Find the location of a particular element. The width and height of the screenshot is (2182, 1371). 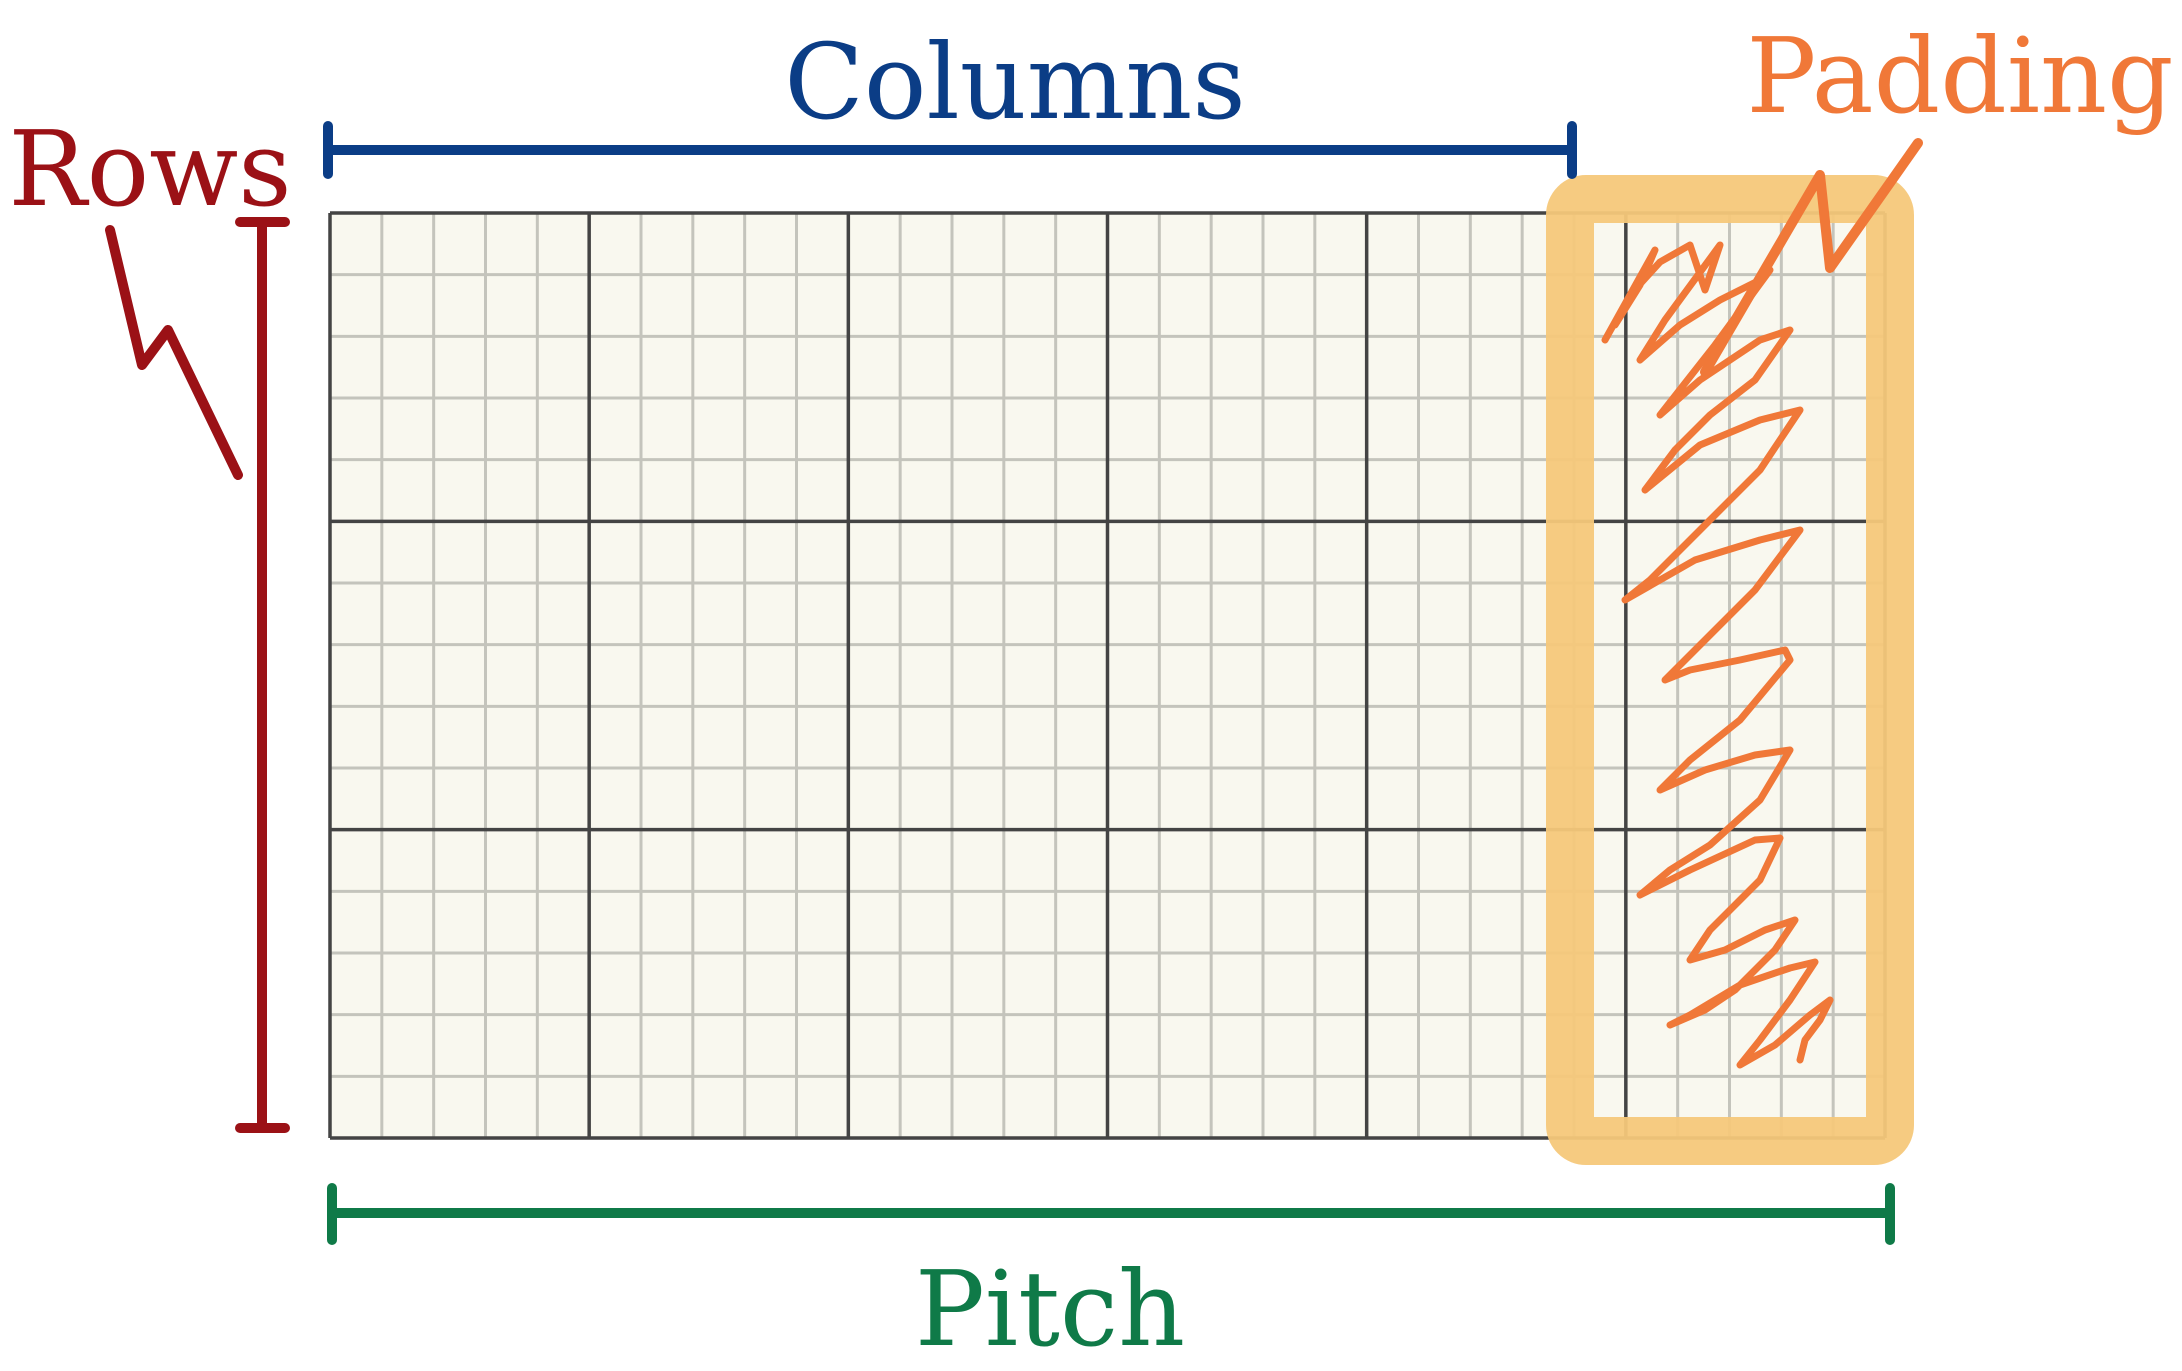

columns-bracket is located at coordinates (950, 150).